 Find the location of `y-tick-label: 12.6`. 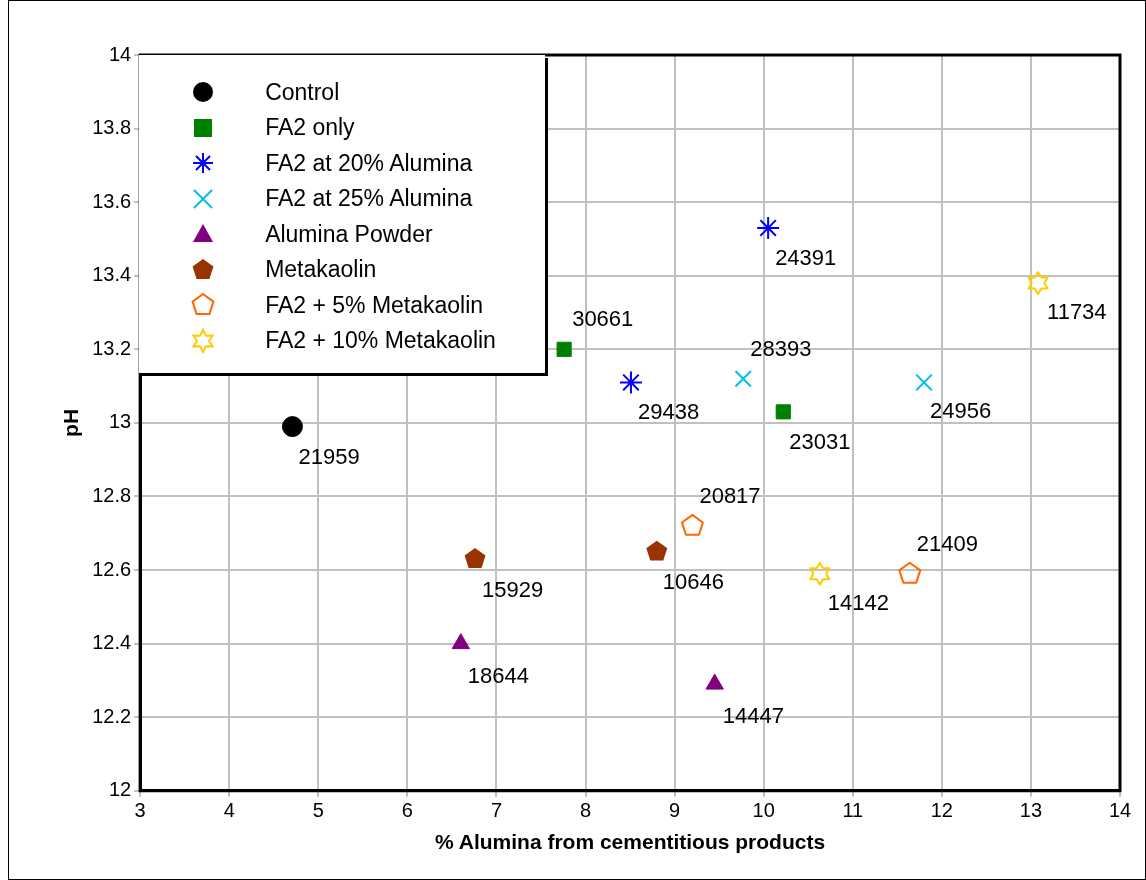

y-tick-label: 12.6 is located at coordinates (112, 568).